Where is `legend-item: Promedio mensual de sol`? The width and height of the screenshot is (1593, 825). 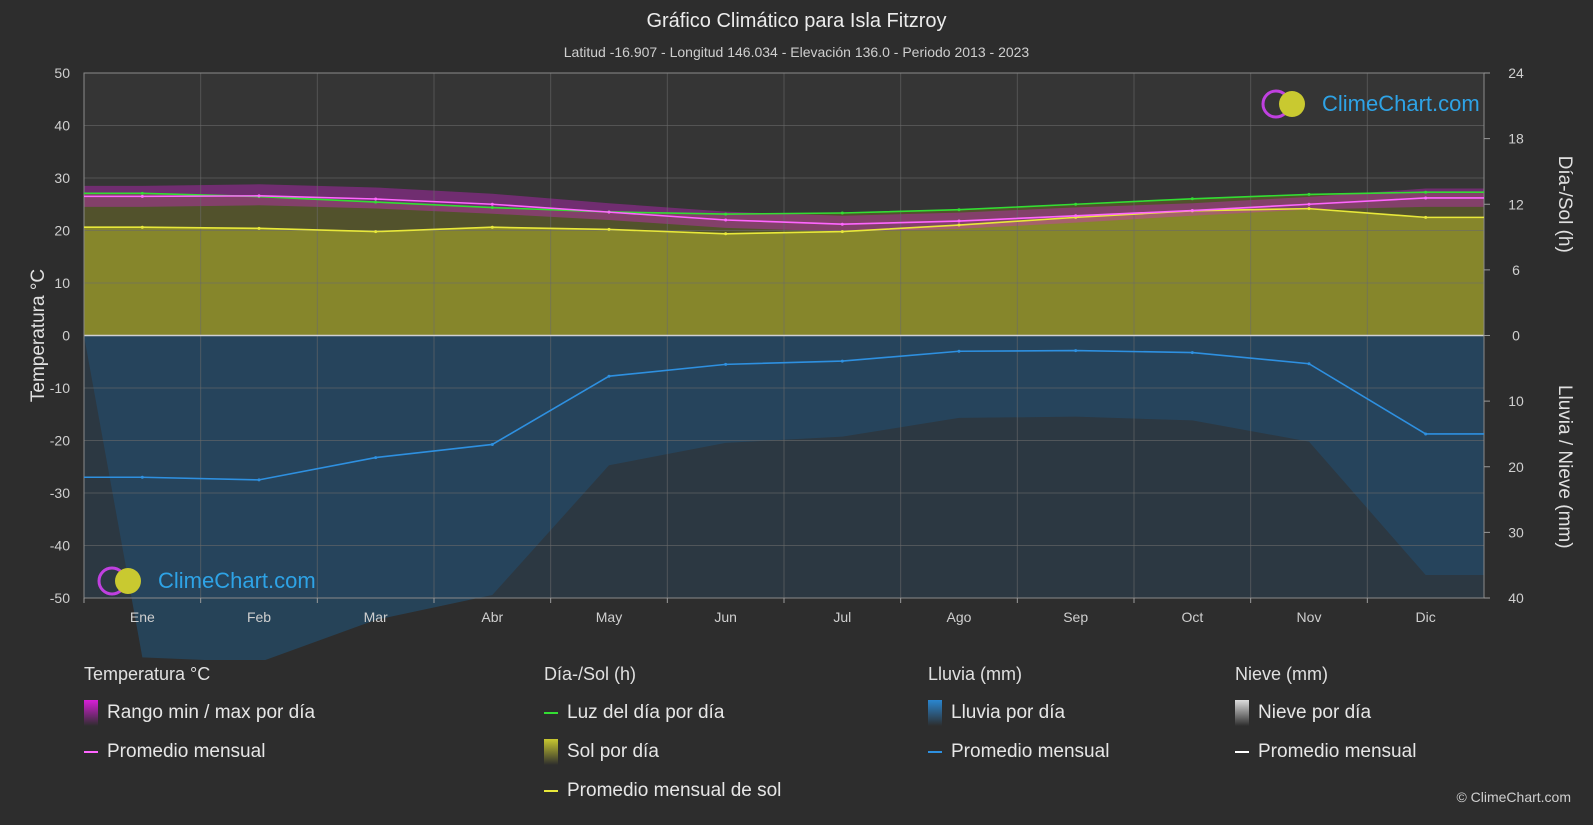 legend-item: Promedio mensual de sol is located at coordinates (662, 791).